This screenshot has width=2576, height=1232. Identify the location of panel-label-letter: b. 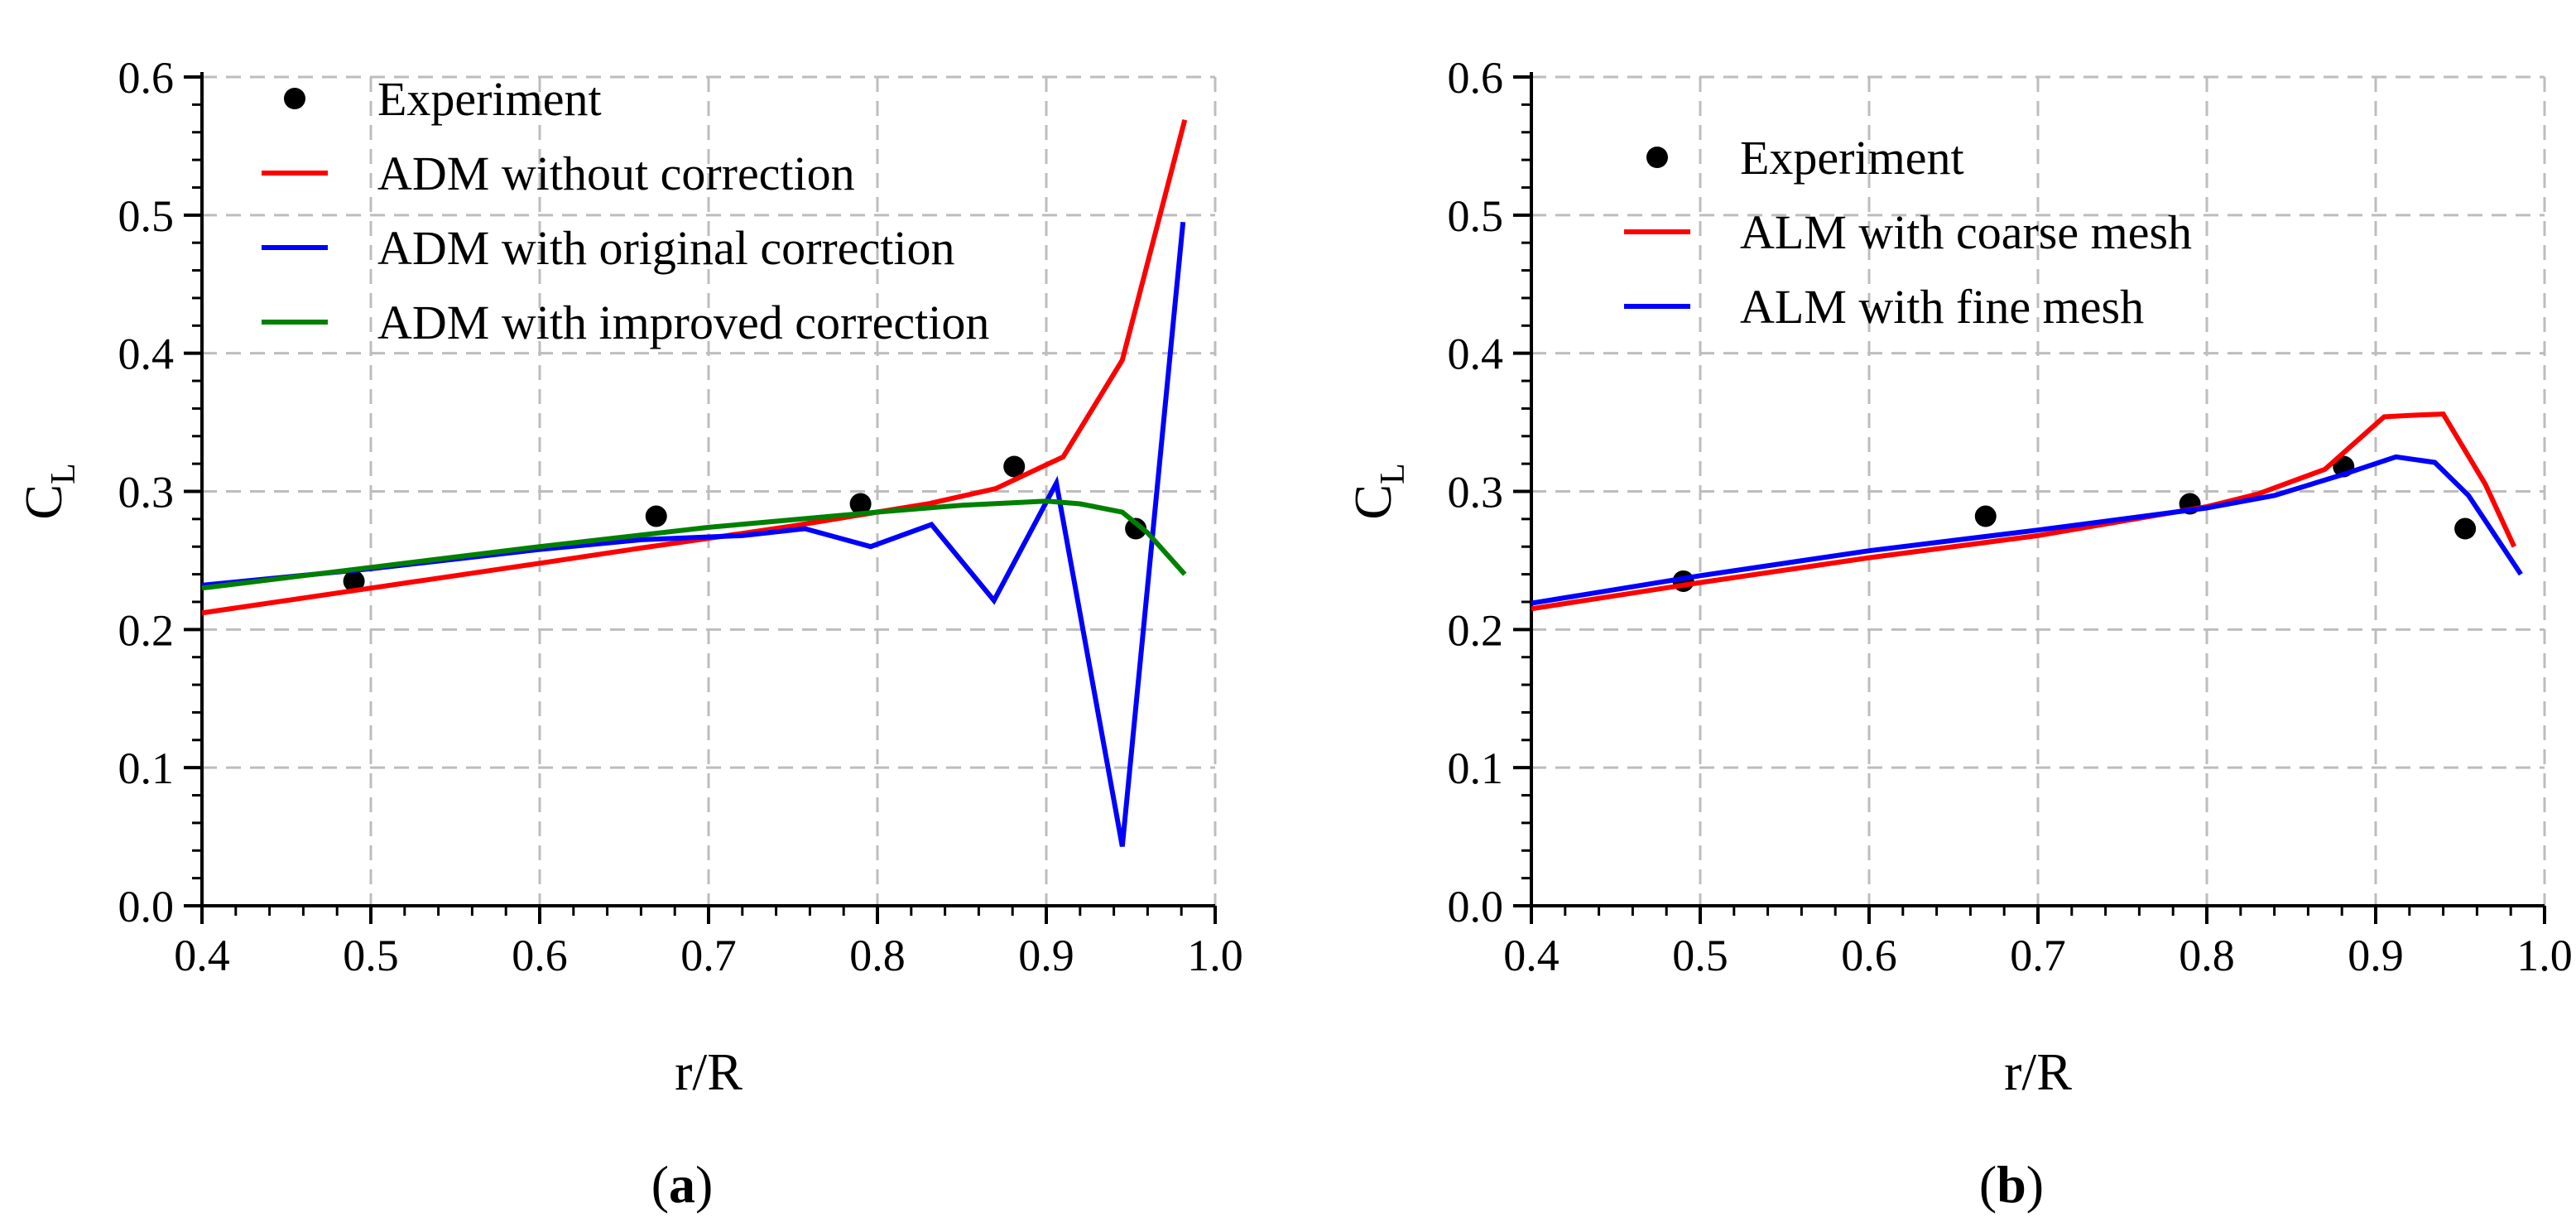
(2011, 1184).